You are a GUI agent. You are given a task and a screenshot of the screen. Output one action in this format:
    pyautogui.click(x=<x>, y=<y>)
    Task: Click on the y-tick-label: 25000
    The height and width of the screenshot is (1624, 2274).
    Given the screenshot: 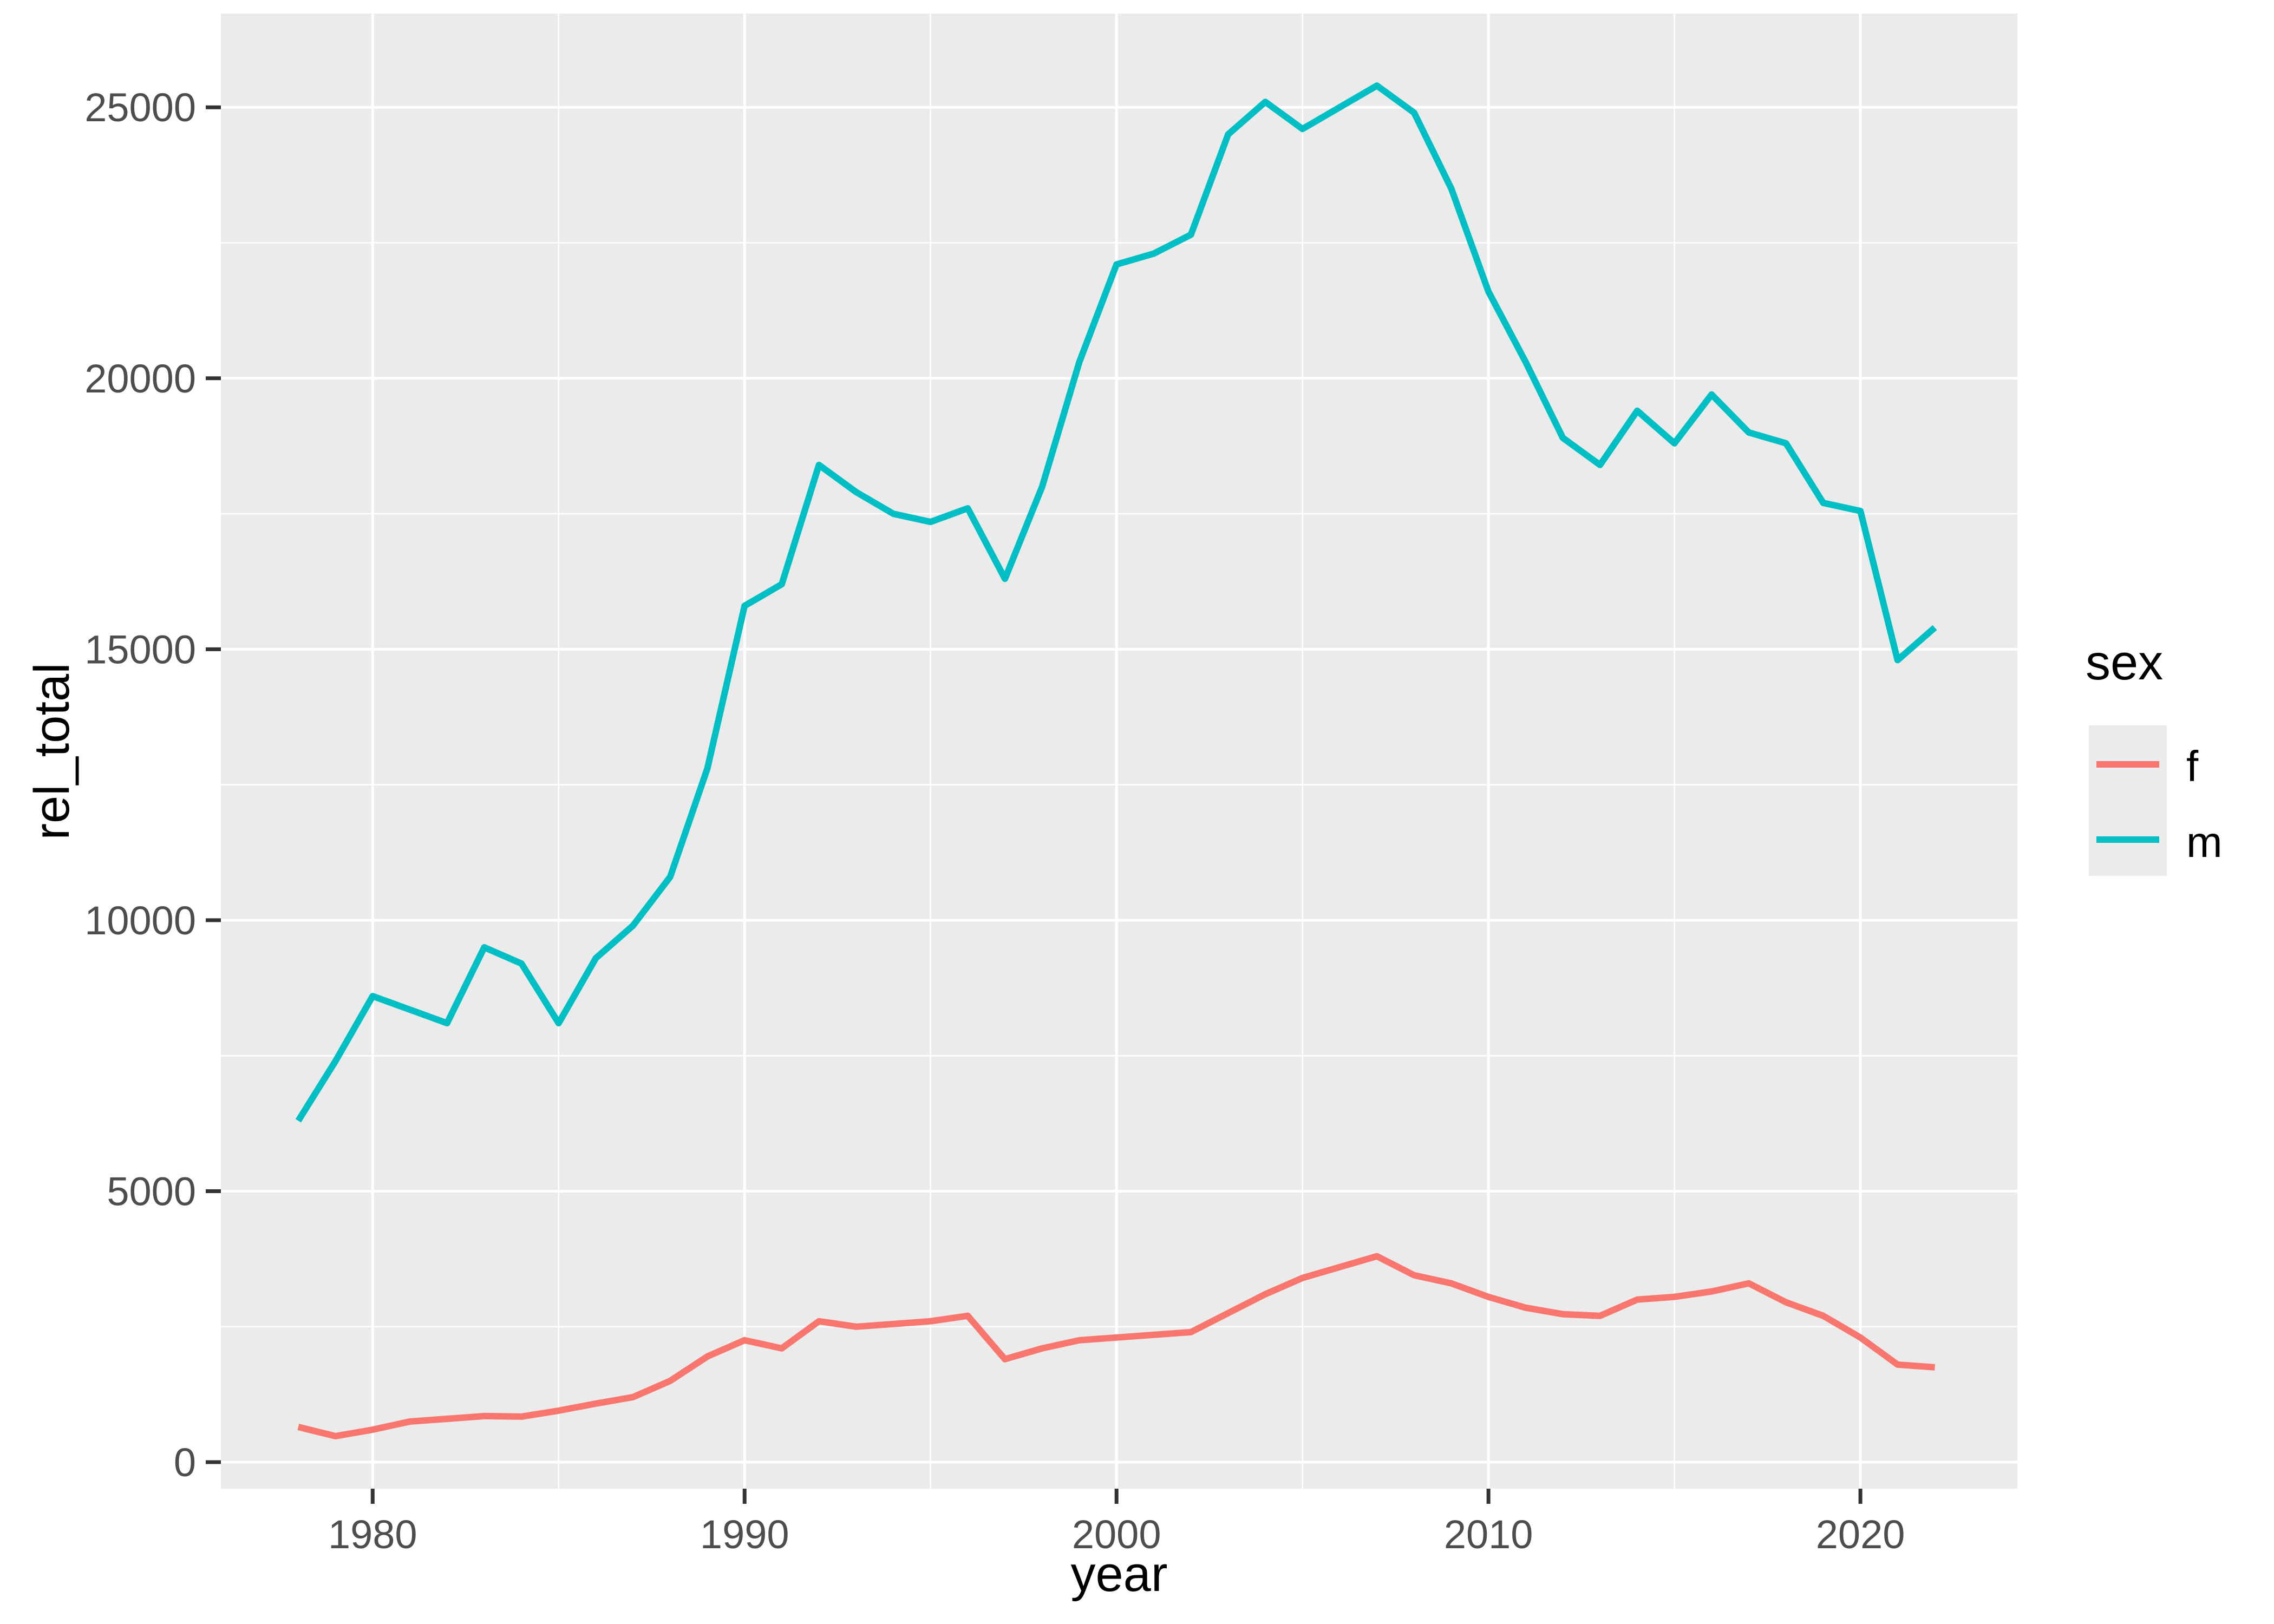 What is the action you would take?
    pyautogui.click(x=140, y=107)
    